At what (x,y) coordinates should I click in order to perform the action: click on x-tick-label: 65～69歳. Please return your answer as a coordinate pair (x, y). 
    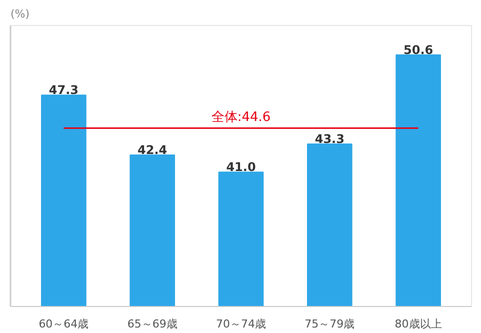
    Looking at the image, I should click on (152, 324).